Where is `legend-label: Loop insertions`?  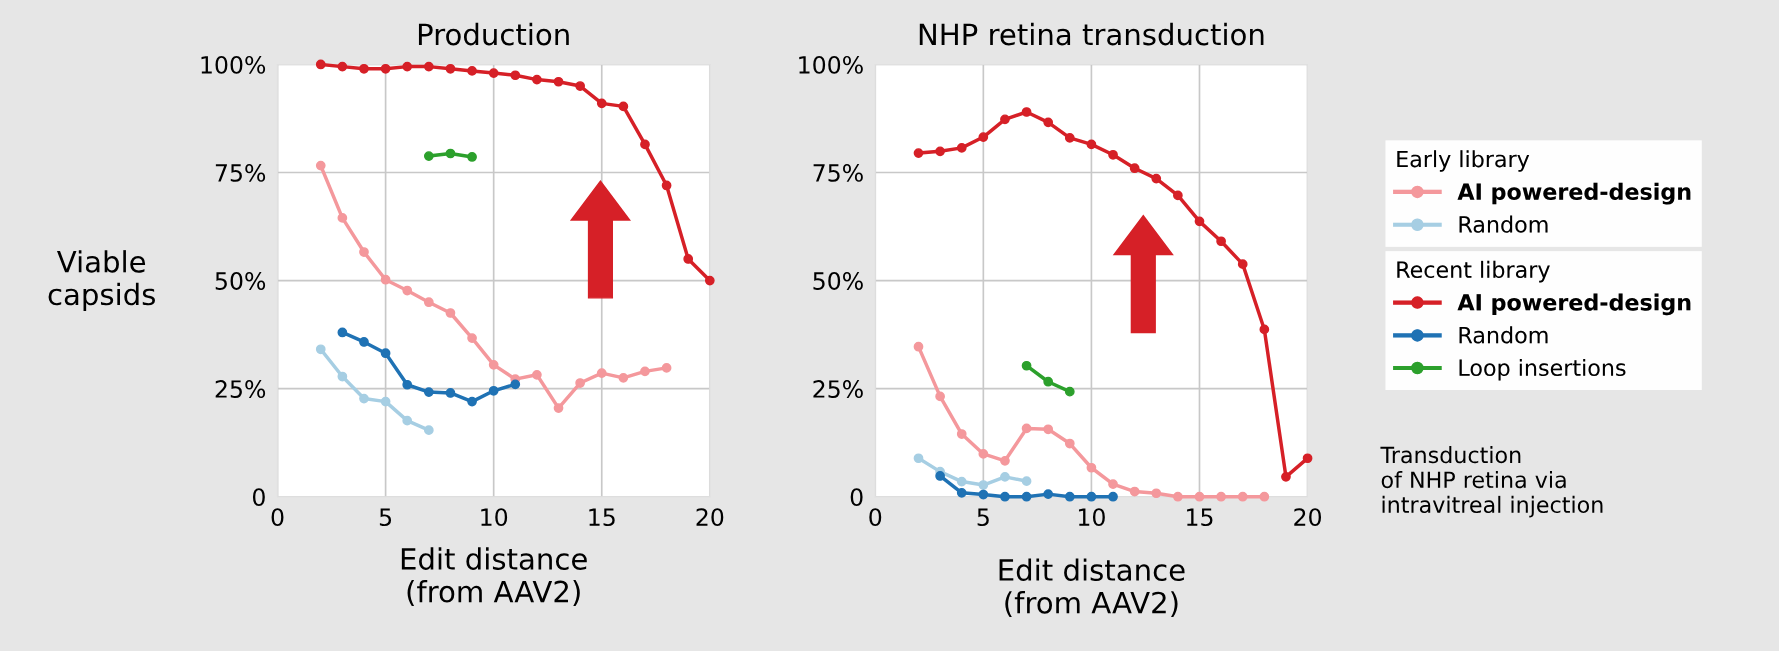 legend-label: Loop insertions is located at coordinates (1542, 369).